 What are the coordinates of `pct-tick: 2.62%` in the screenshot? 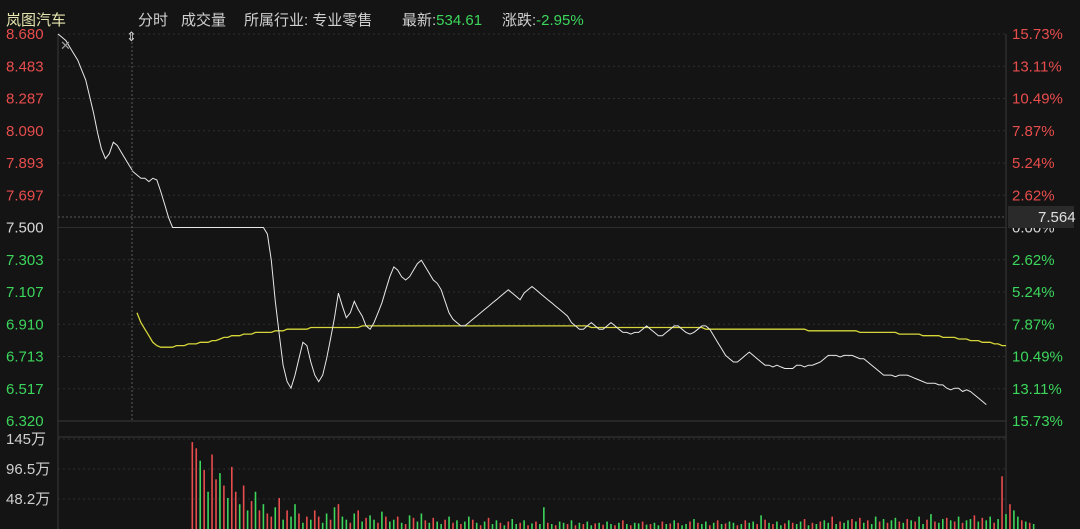 It's located at (1033, 195).